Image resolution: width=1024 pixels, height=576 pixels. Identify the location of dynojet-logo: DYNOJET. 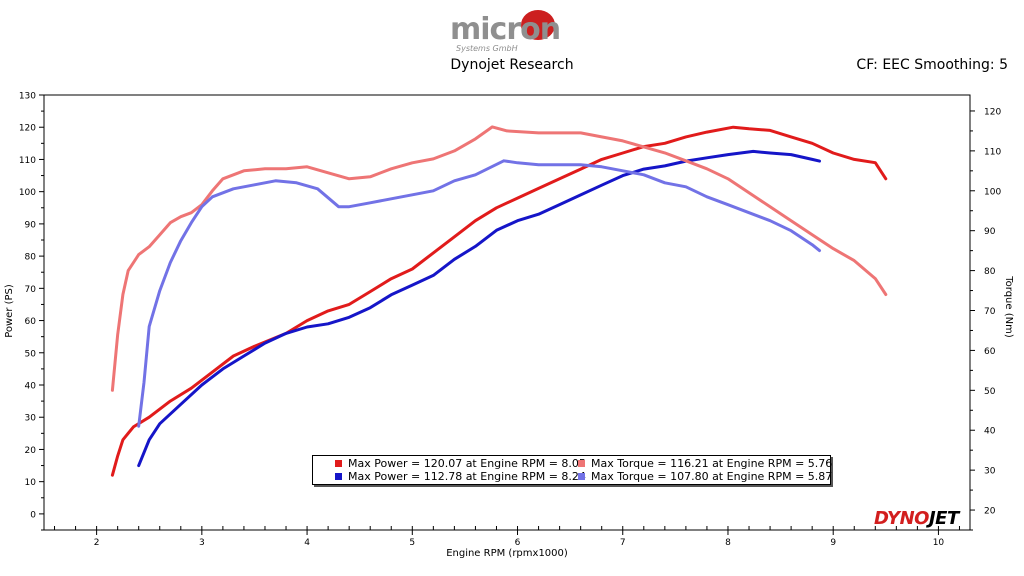
(916, 518).